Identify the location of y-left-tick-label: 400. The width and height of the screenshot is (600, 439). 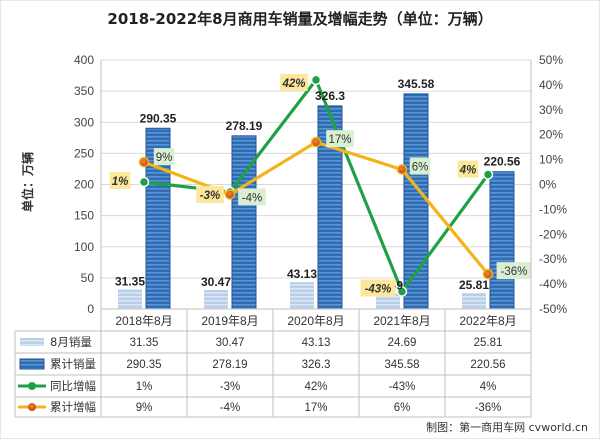
(84, 60).